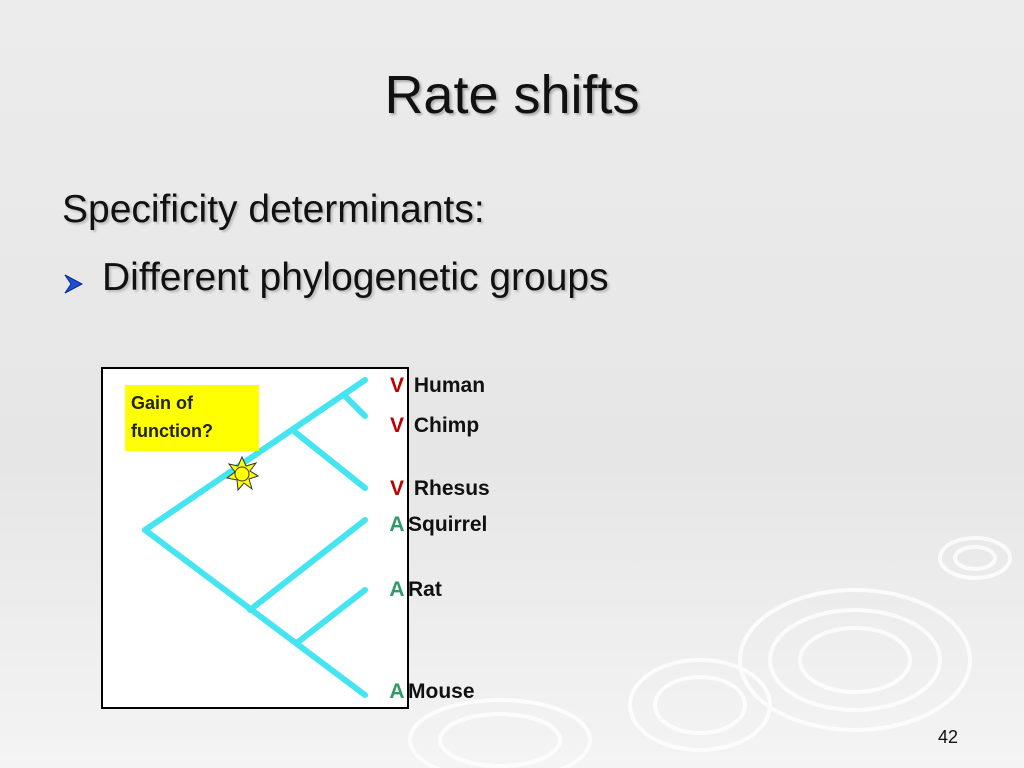  Describe the element at coordinates (451, 488) in the screenshot. I see `species: Rhesus` at that location.